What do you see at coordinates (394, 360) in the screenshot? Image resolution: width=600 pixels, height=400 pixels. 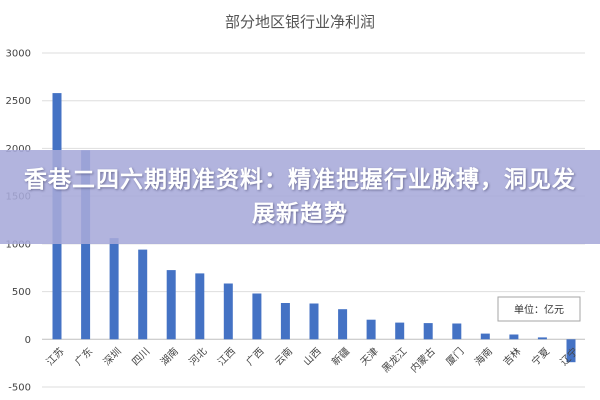 I see `x-tick-label: 黑龙江` at bounding box center [394, 360].